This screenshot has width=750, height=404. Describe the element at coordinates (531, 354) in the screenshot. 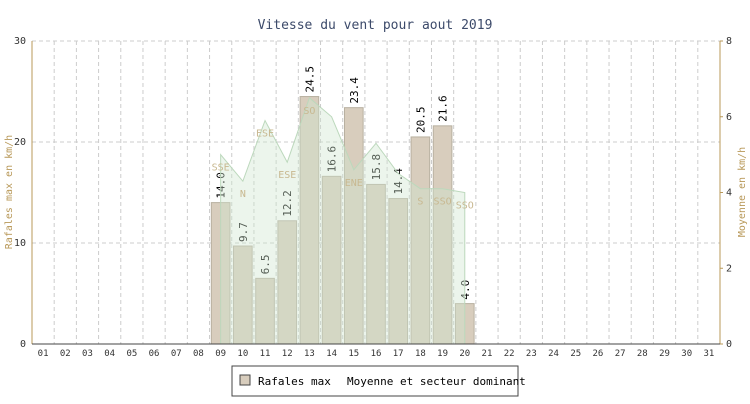

I see `x-tick-label: 23` at that location.